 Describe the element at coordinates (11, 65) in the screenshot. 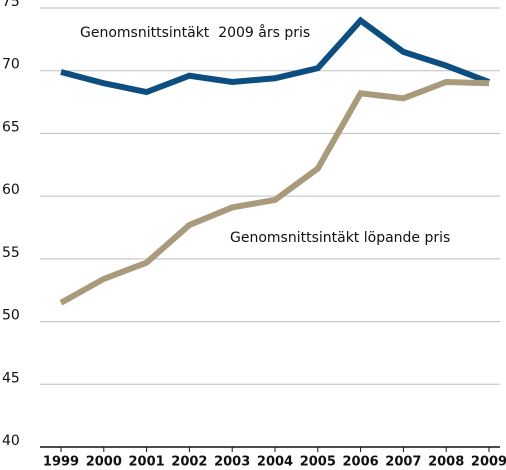

I see `y-tick-label: 70` at that location.